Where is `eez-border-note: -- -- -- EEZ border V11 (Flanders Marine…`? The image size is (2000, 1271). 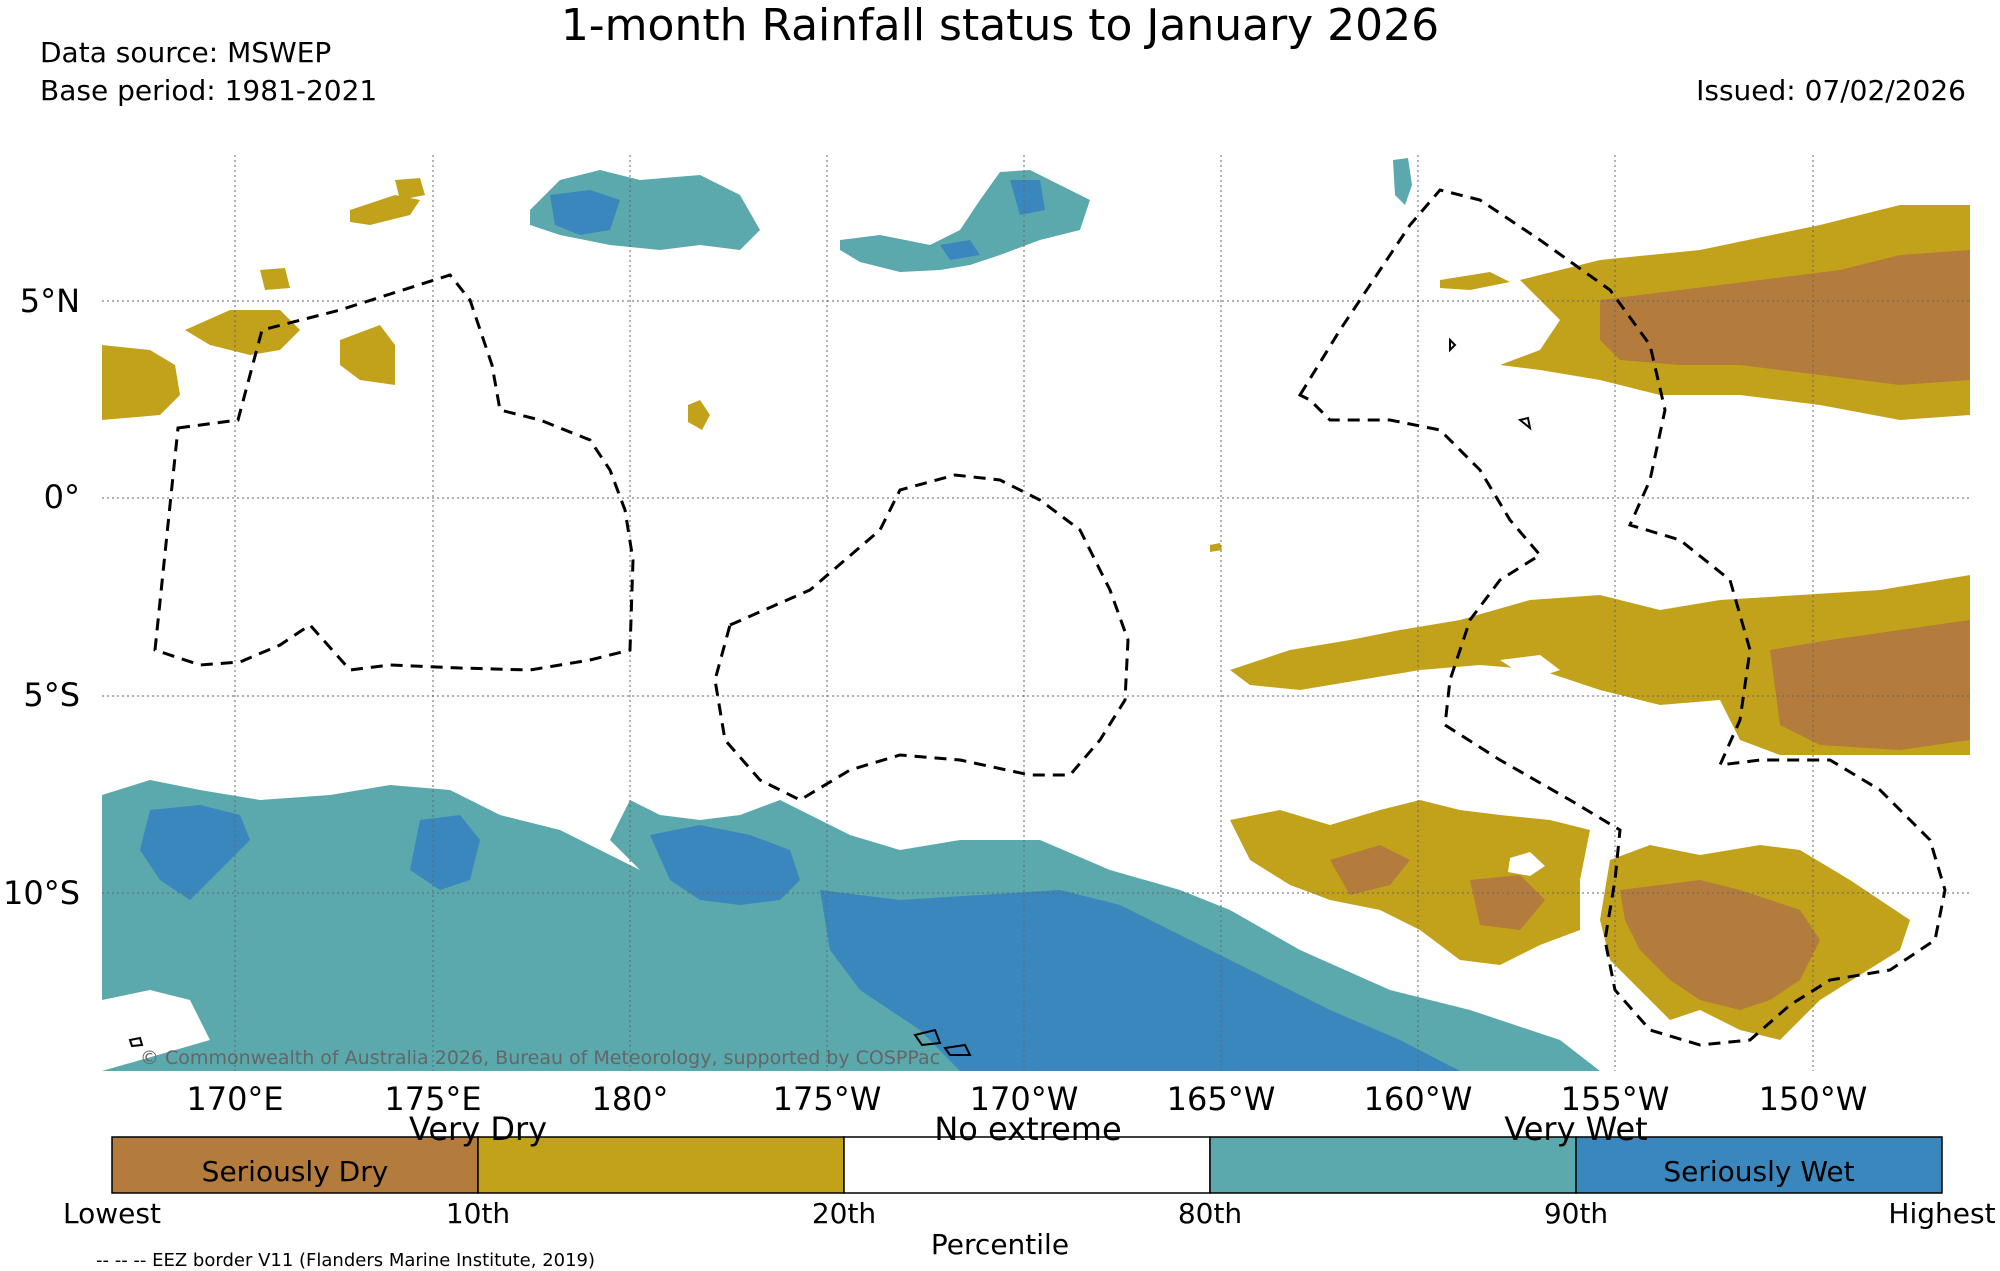
eez-border-note: -- -- -- EEZ border V11 (Flanders Marine… is located at coordinates (346, 1260).